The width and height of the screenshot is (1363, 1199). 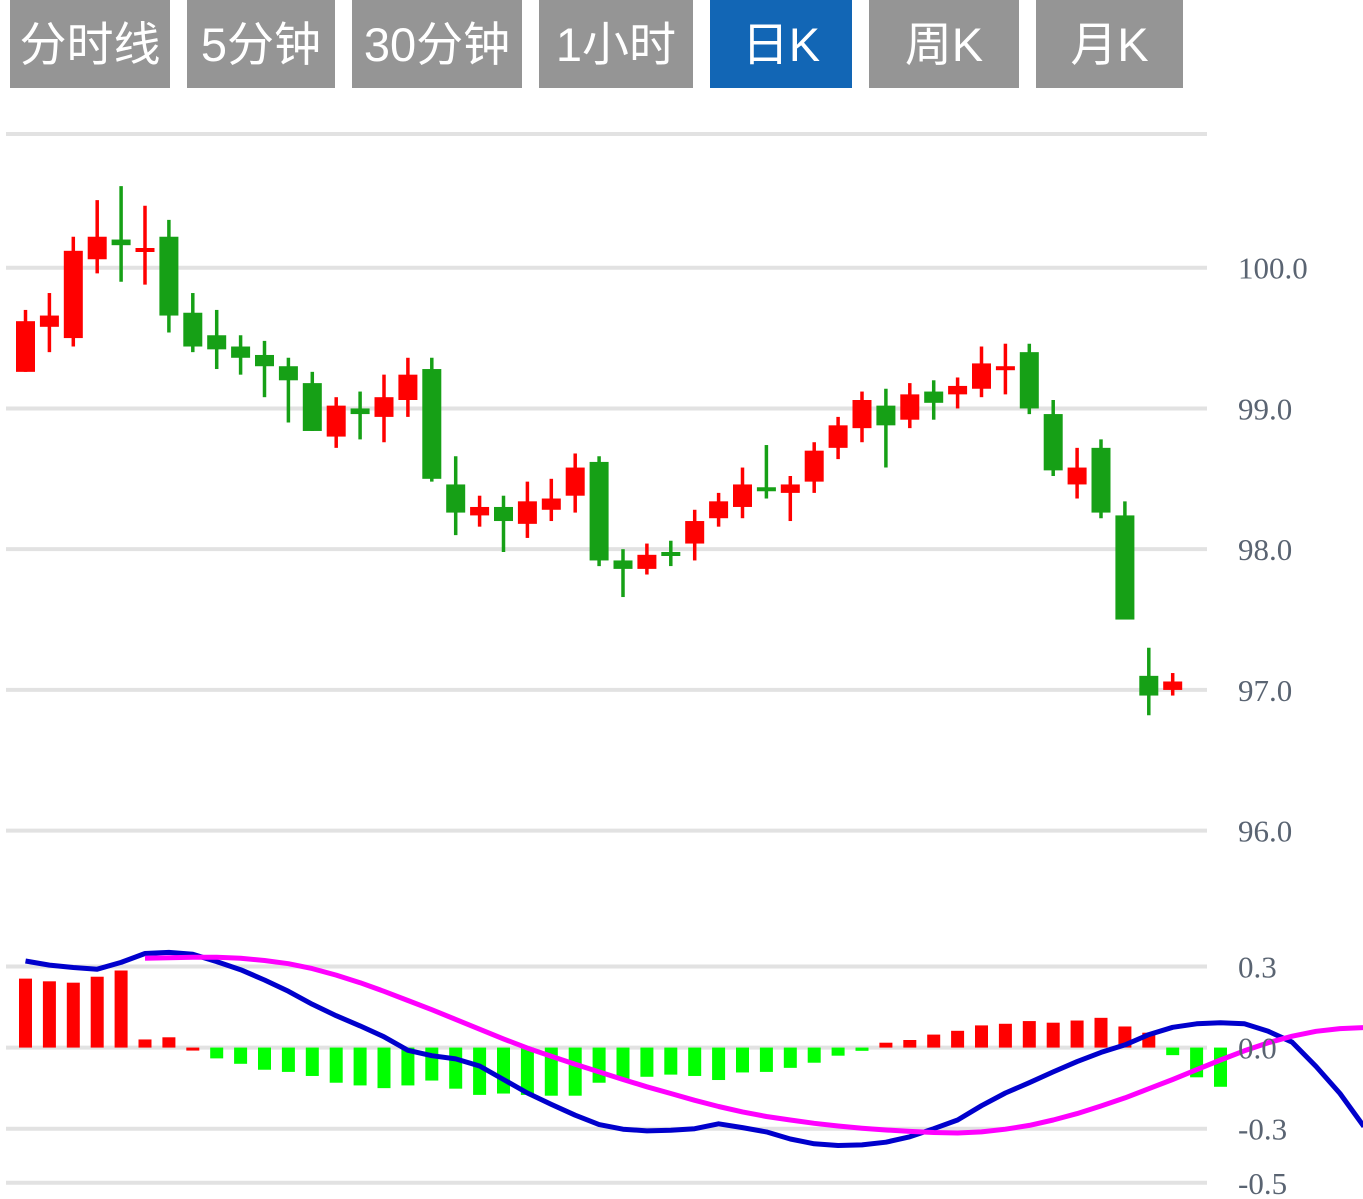 I want to click on tab-label: 日K, so click(x=781, y=44).